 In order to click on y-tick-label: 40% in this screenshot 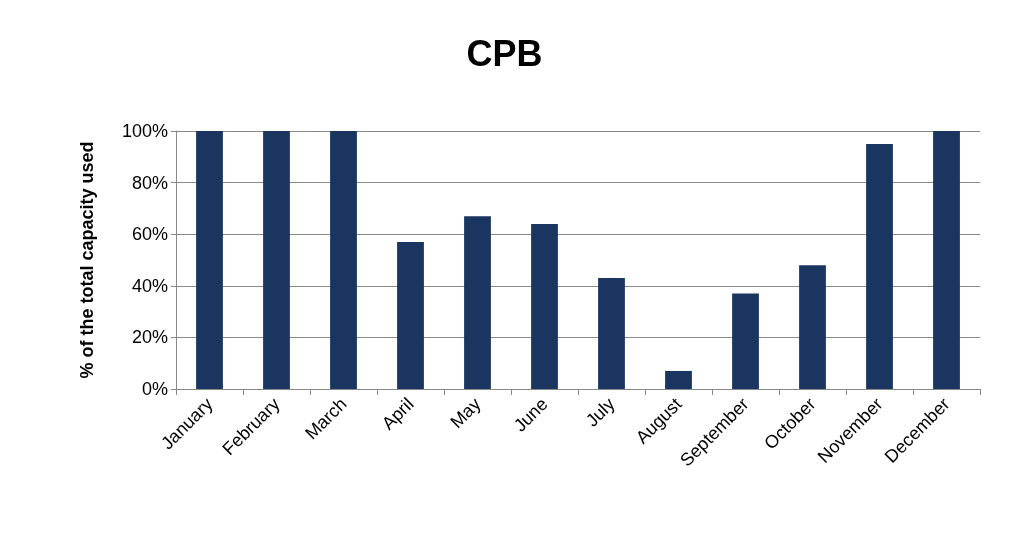, I will do `click(149, 285)`.